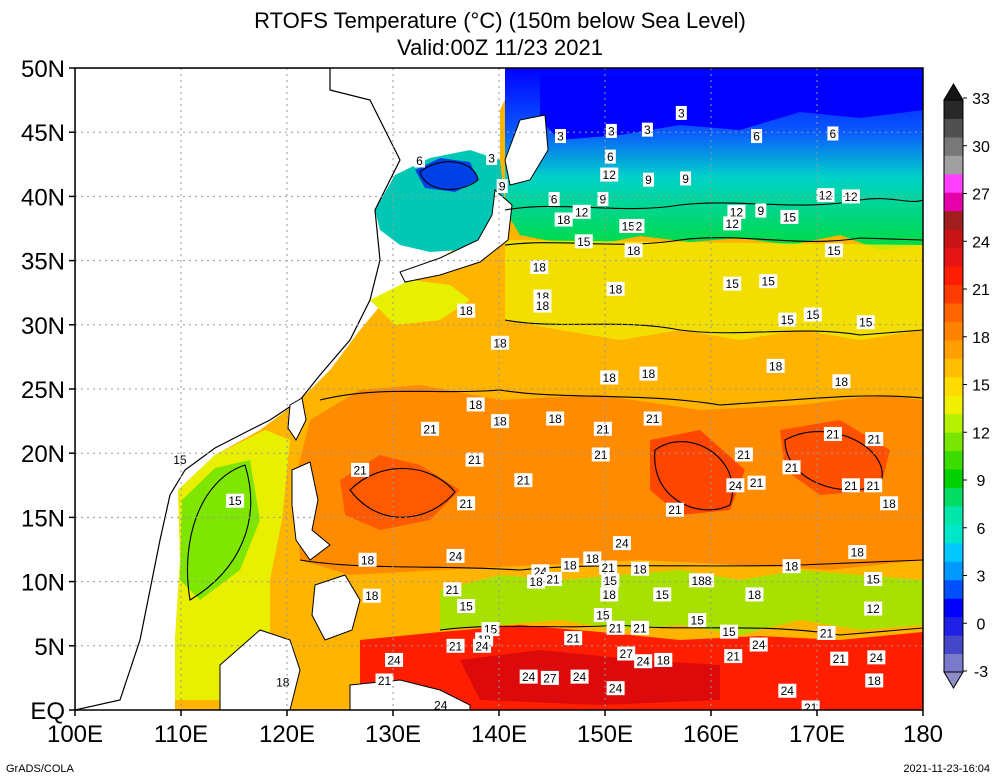 Image resolution: width=1000 pixels, height=779 pixels. Describe the element at coordinates (500, 47) in the screenshot. I see `chart-subtitle: Valid:00Z 11/23 2021` at that location.